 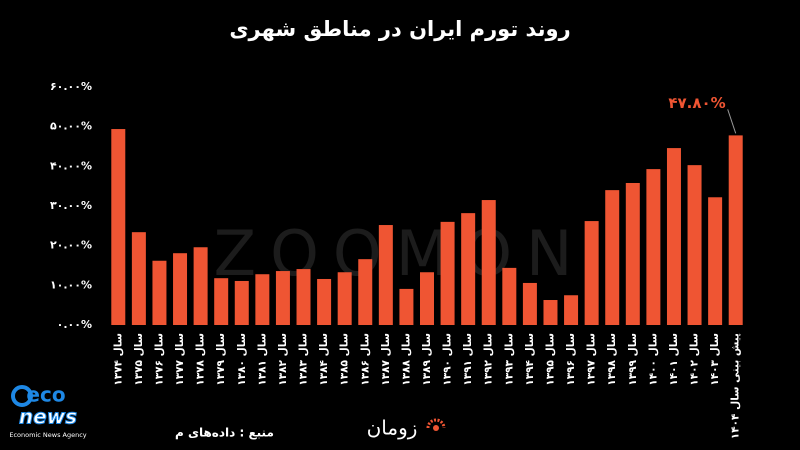 What do you see at coordinates (283, 359) in the screenshot?
I see `x-tick-label: سال ۱۳۸۲` at bounding box center [283, 359].